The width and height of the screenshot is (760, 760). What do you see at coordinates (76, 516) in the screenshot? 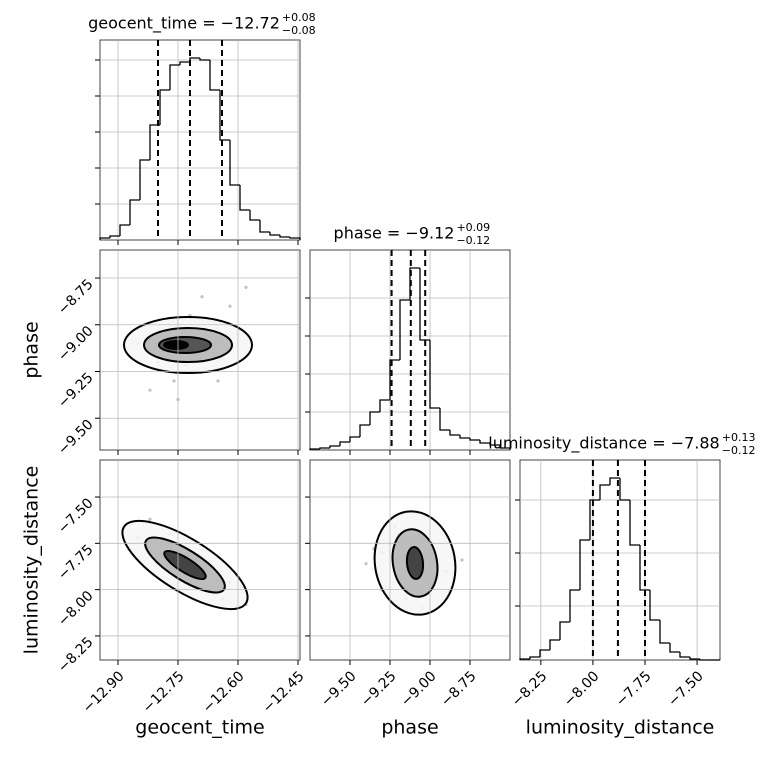
I see `y-tick-label: −7.50` at bounding box center [76, 516].